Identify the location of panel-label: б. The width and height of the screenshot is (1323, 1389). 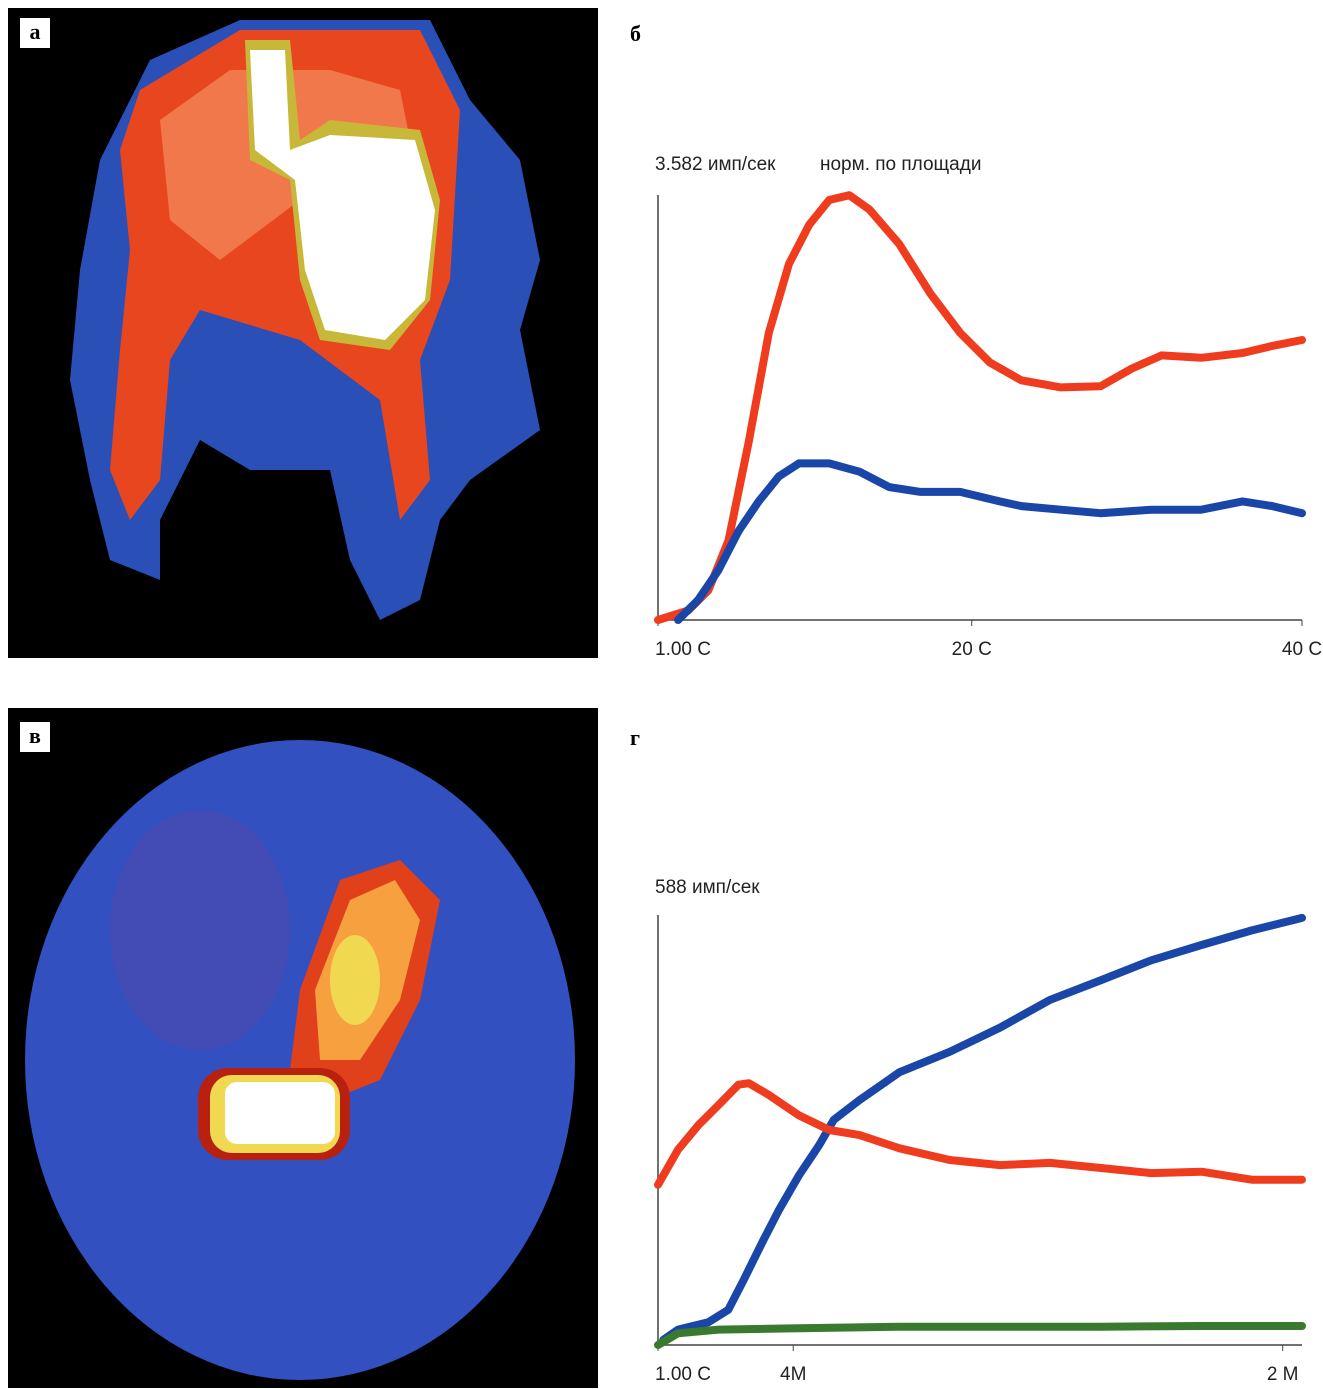
(635, 33).